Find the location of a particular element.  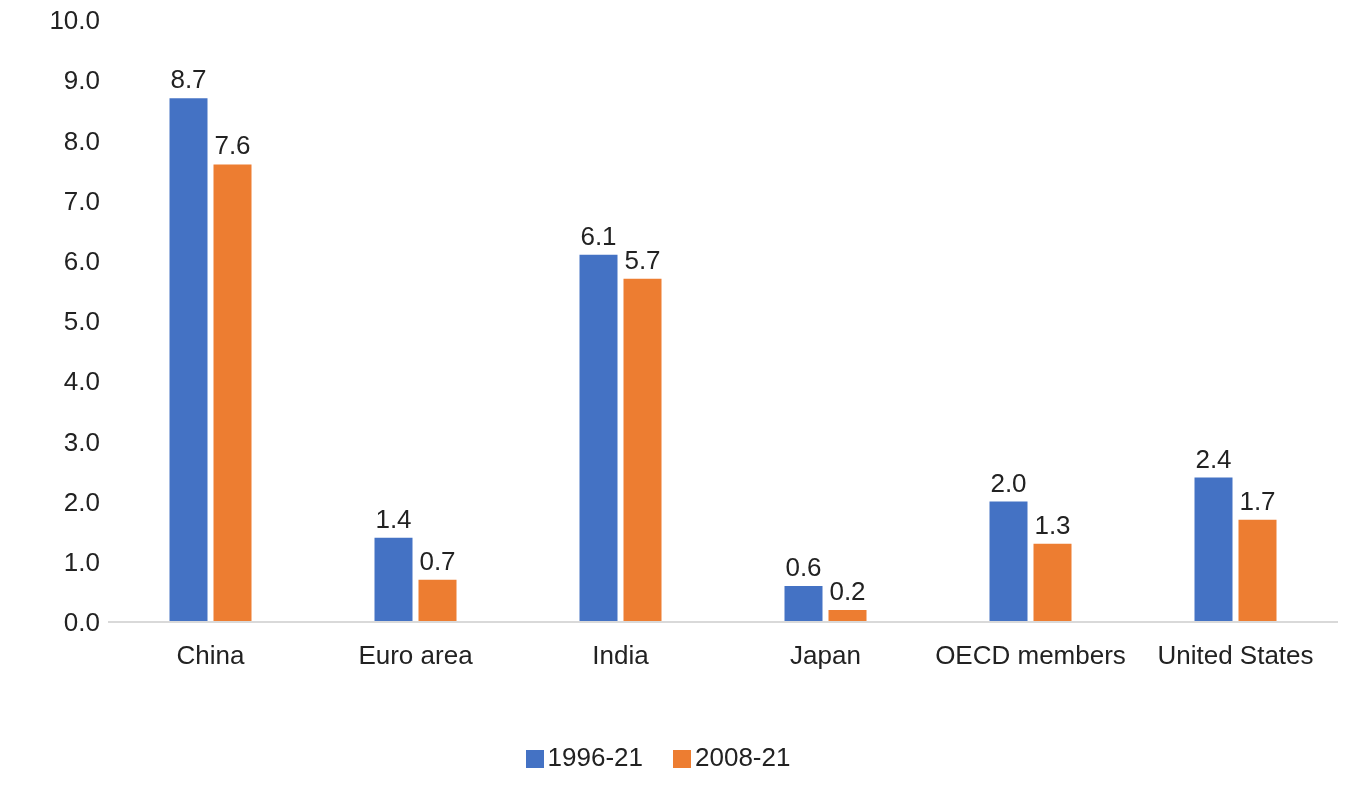

y-tick-label: 9.0 is located at coordinates (81, 80).